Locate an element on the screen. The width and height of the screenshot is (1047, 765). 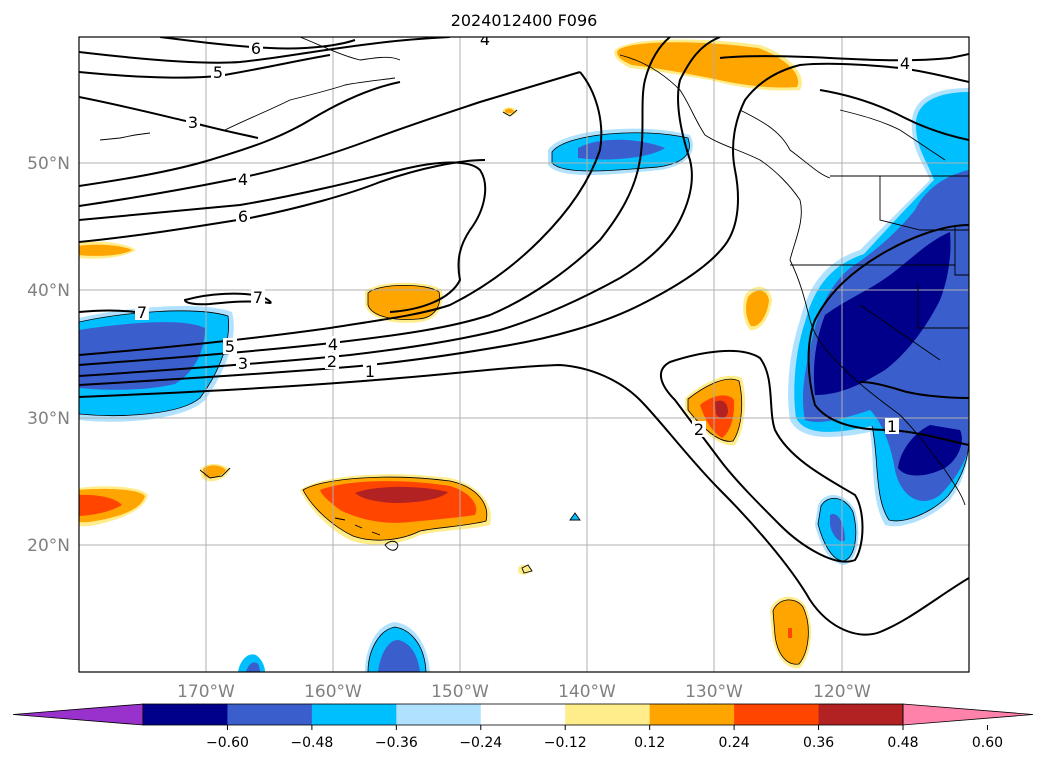
colorbar-tick-label: 0.48 is located at coordinates (902, 743).